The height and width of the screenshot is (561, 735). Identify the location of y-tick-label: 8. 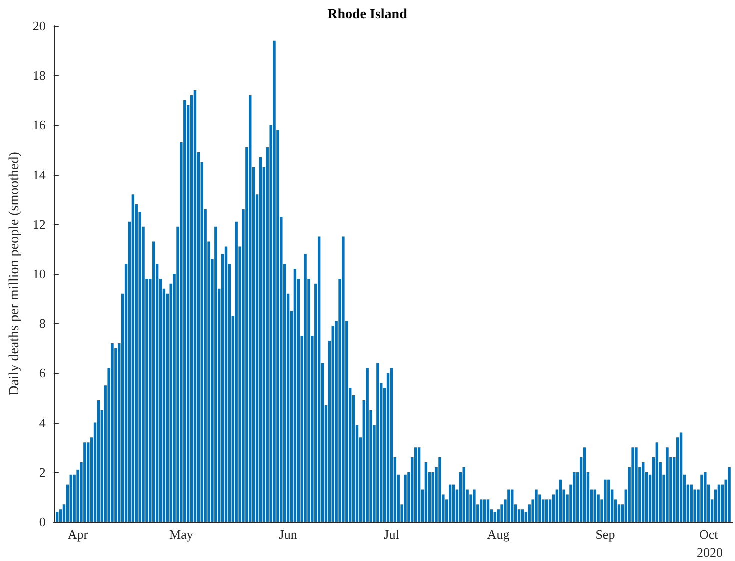
(42, 324).